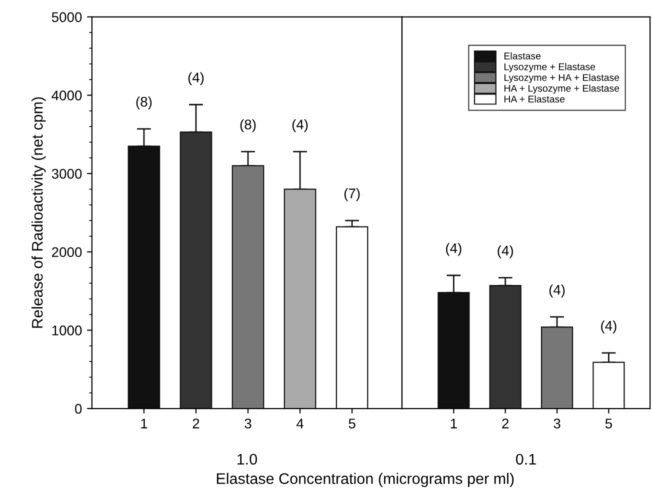 This screenshot has width=652, height=497. I want to click on legend-label: Elastase, so click(522, 56).